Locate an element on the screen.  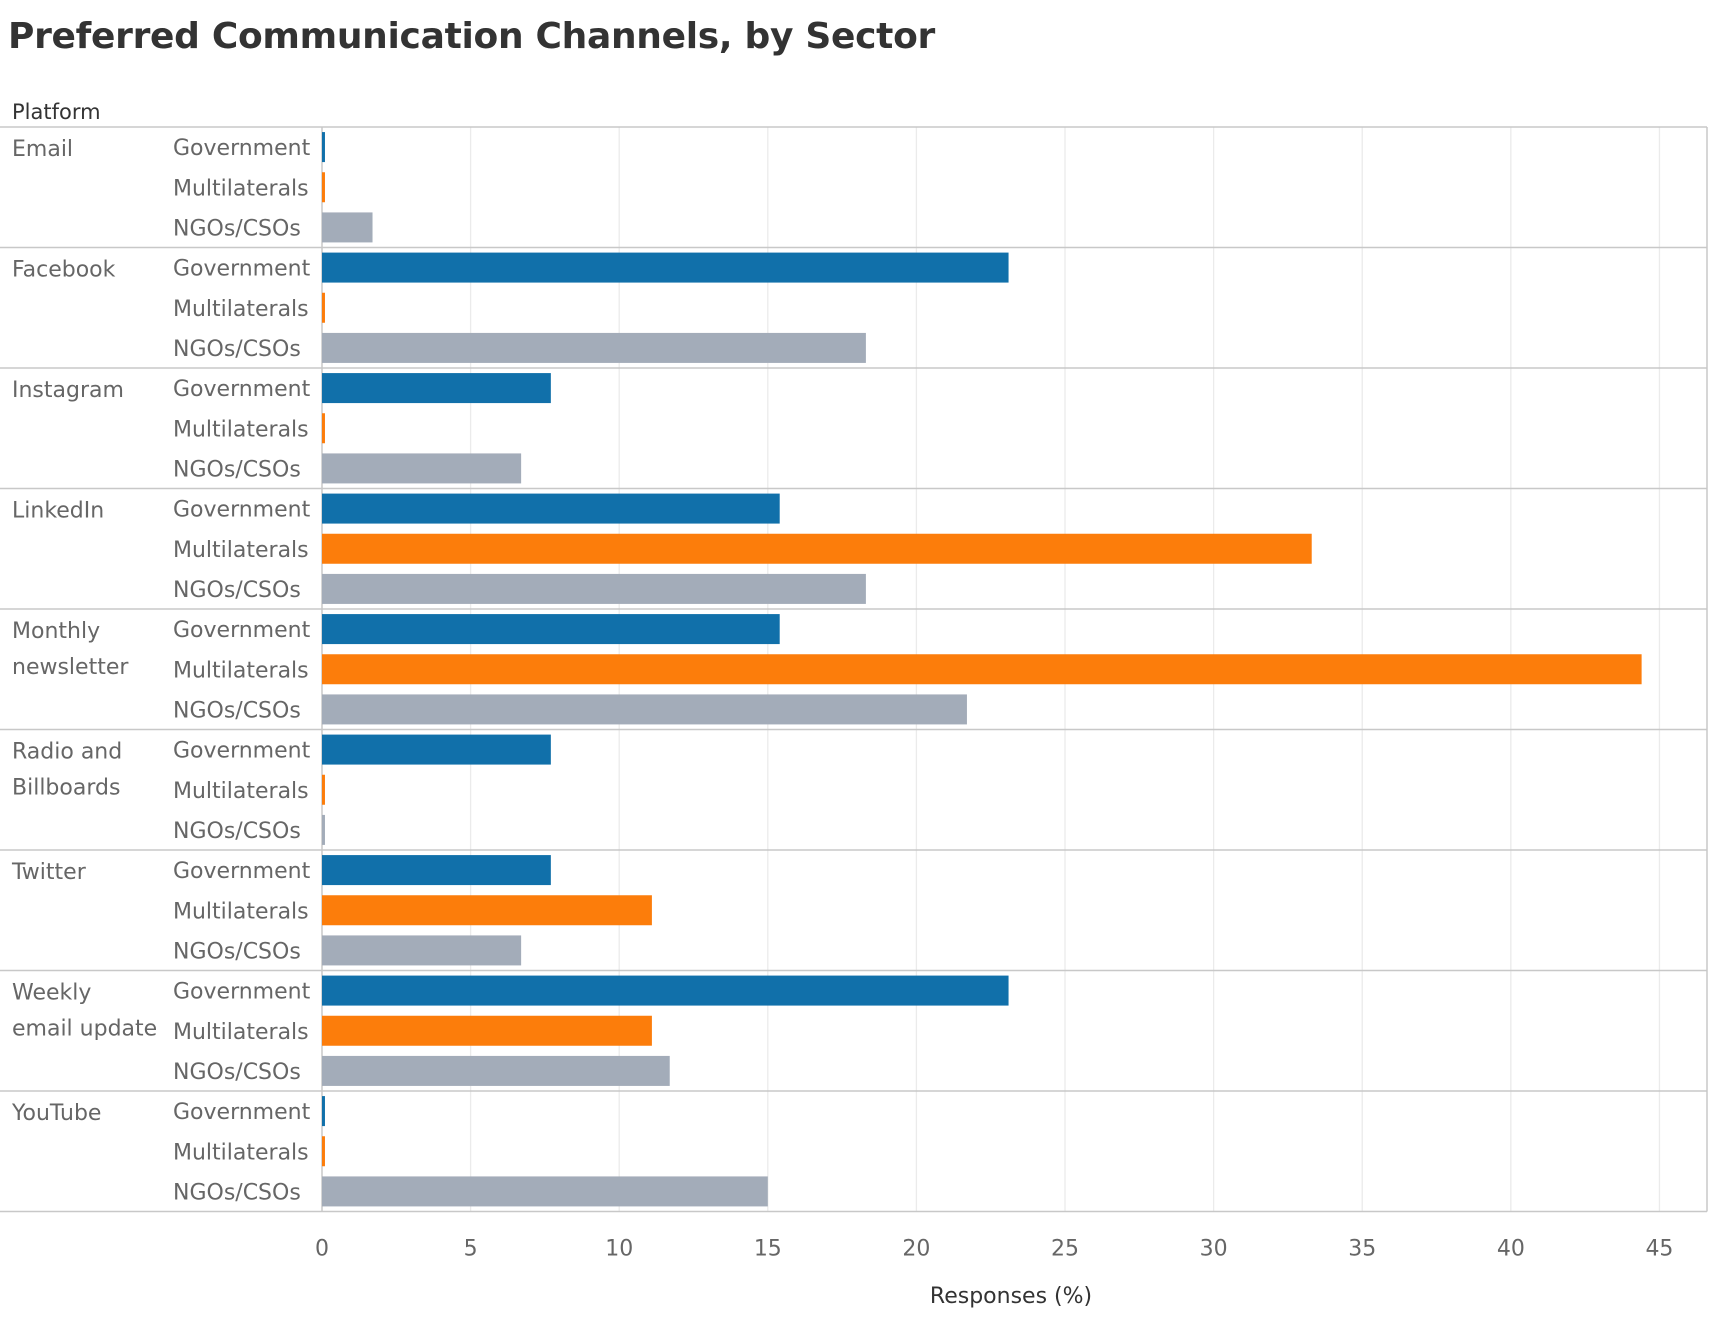
x-tick-label: 25 is located at coordinates (1065, 1249).